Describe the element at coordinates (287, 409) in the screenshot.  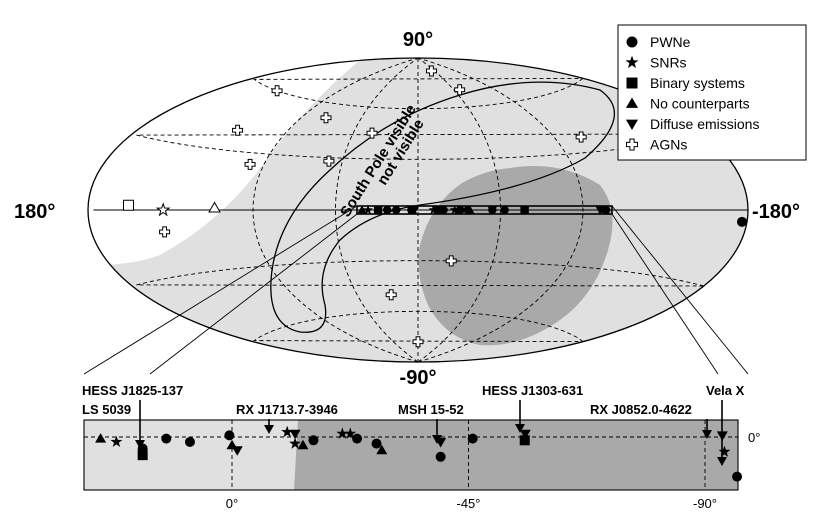
I see `source-label: RX J1713.7-3946` at that location.